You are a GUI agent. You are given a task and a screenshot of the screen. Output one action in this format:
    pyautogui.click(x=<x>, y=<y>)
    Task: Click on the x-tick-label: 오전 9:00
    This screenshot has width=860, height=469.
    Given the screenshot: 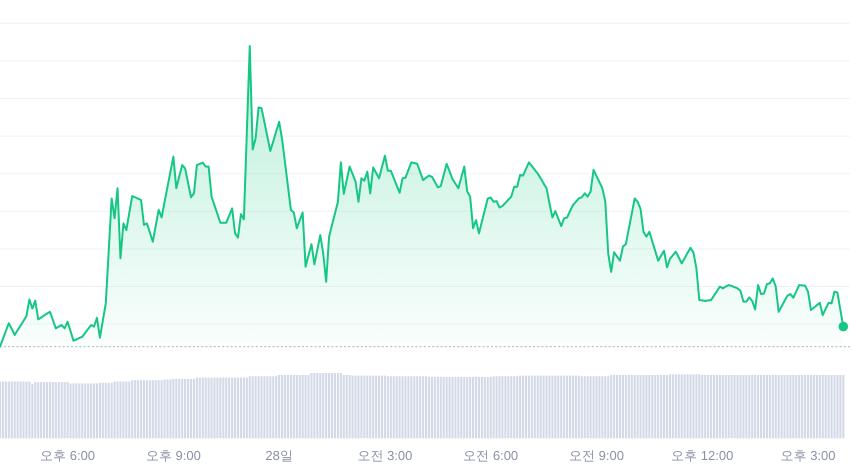 What is the action you would take?
    pyautogui.click(x=596, y=455)
    